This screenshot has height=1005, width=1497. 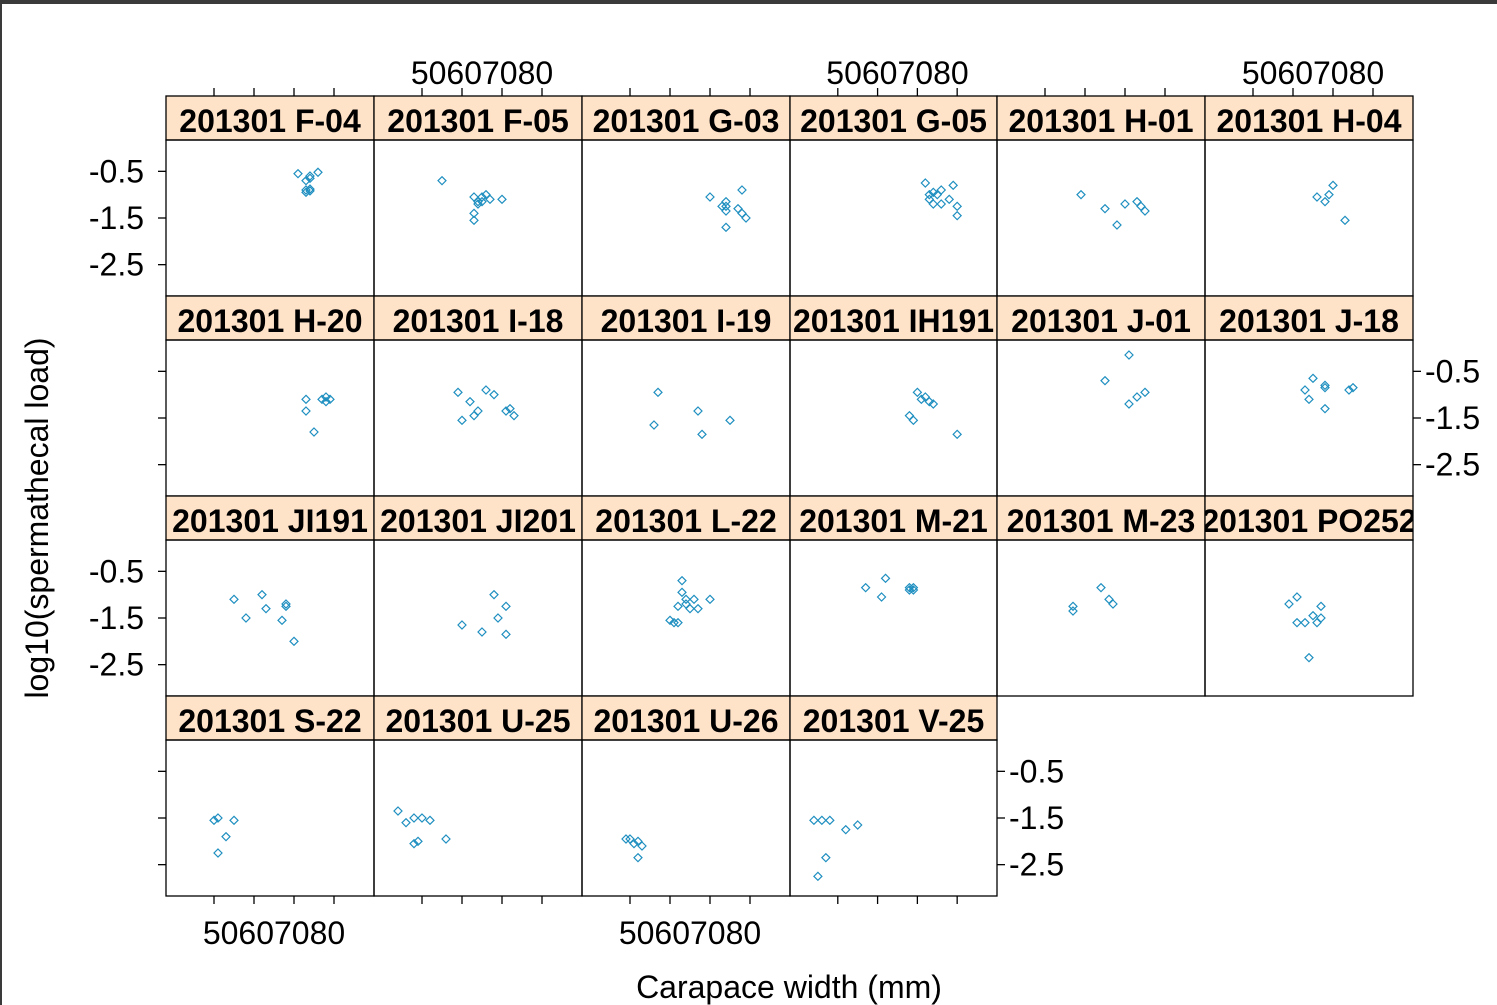 What do you see at coordinates (893, 521) in the screenshot?
I see `panel-strip-label: 201301 M-21` at bounding box center [893, 521].